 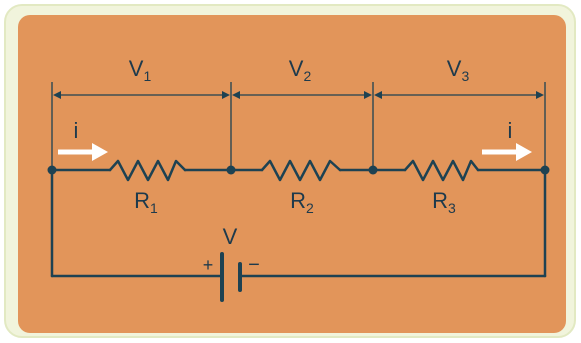 What do you see at coordinates (545, 170) in the screenshot?
I see `node-right` at bounding box center [545, 170].